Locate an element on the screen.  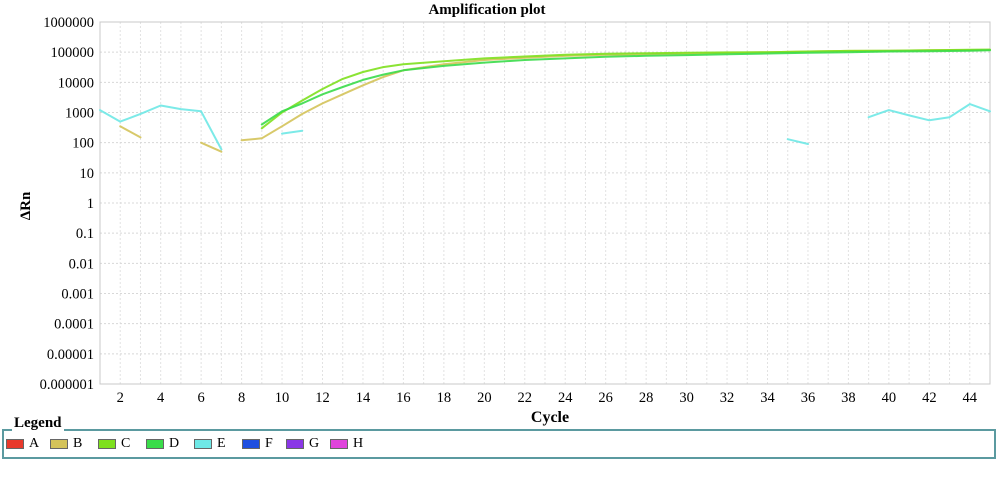
y-tick-label: 1 is located at coordinates (90, 204).